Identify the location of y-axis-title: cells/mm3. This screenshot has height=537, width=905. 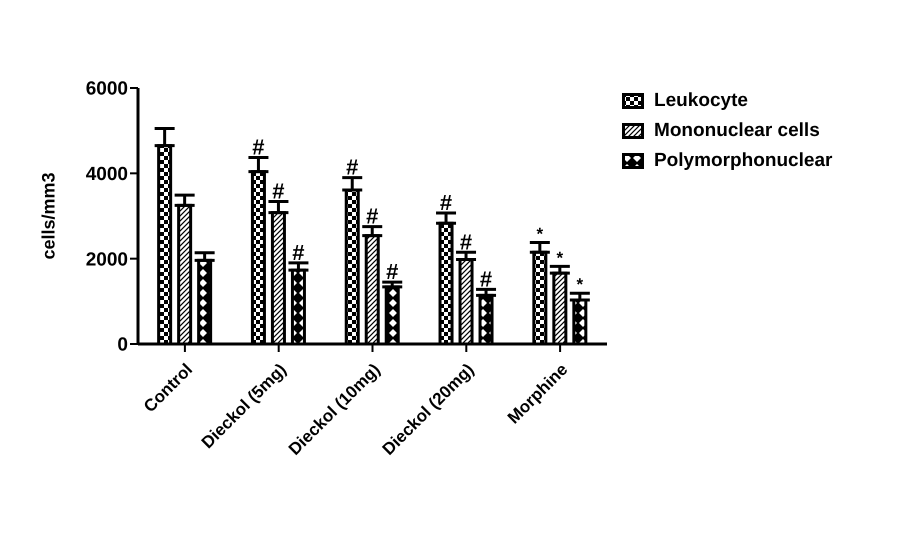
(48, 216).